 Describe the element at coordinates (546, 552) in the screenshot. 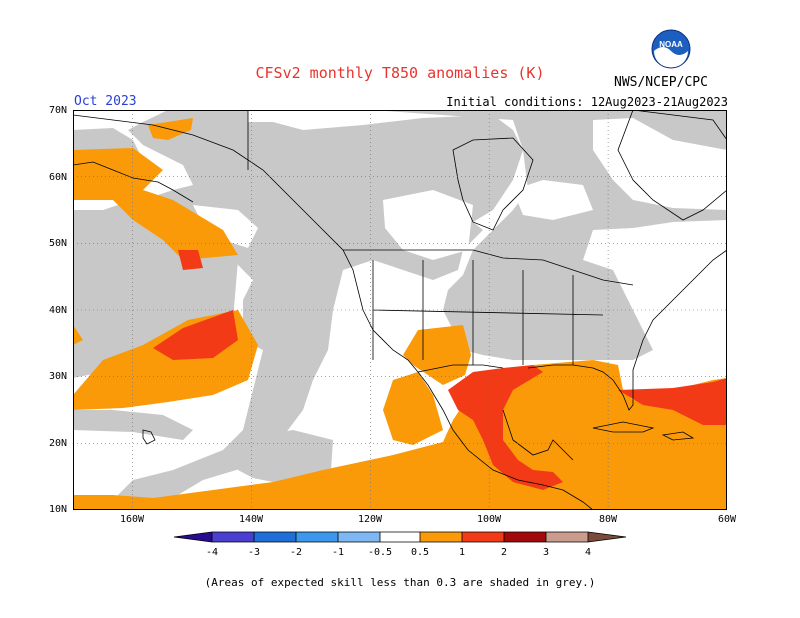

I see `legend-label-3: 3` at that location.